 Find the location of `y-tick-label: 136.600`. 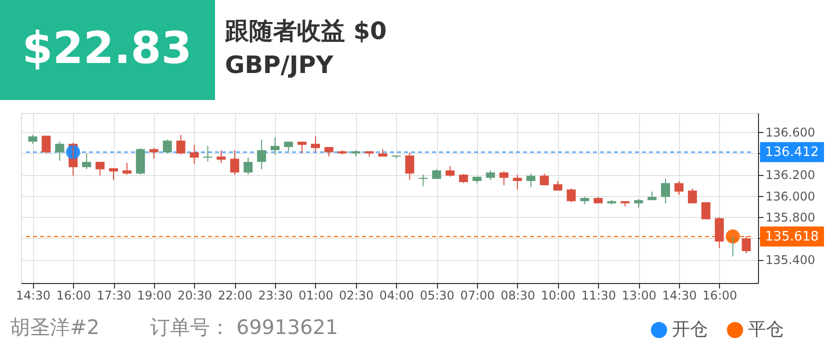

y-tick-label: 136.600 is located at coordinates (791, 133).